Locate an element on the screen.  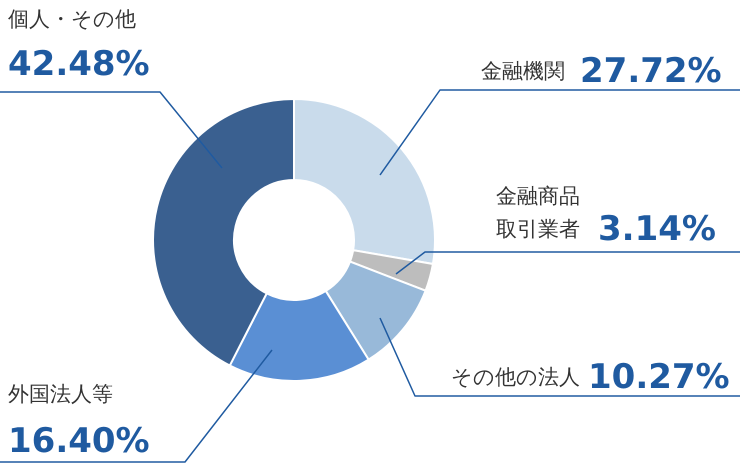
data-label: 10.27% is located at coordinates (659, 377).